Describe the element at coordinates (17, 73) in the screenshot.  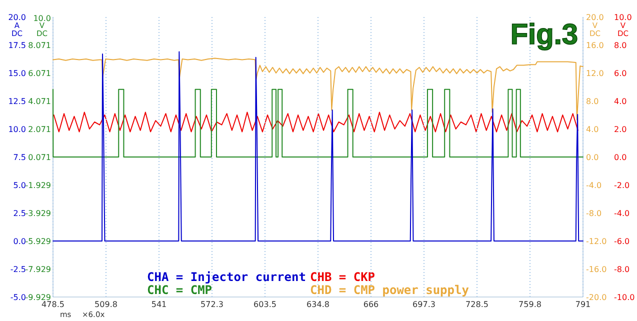
I see `y-tick-label: 15.0` at that location.